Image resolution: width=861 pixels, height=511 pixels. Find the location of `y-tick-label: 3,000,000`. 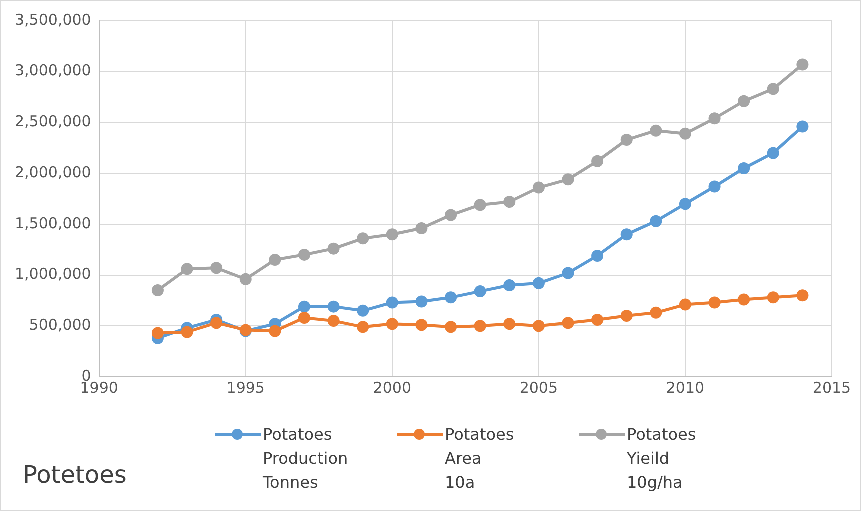

y-tick-label: 3,000,000 is located at coordinates (53, 71).